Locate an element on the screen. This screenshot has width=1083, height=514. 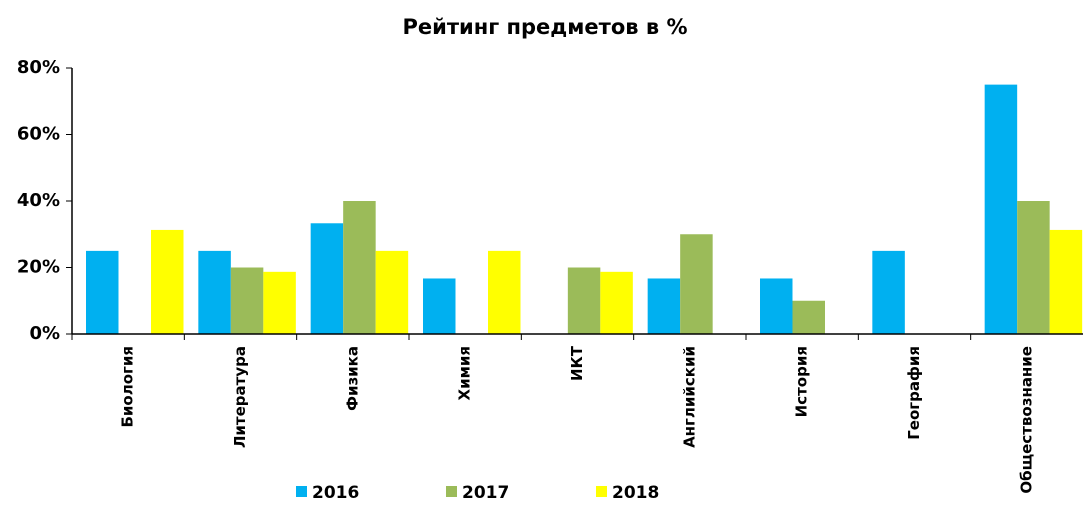
x-tick-label: Литература is located at coordinates (240, 397).